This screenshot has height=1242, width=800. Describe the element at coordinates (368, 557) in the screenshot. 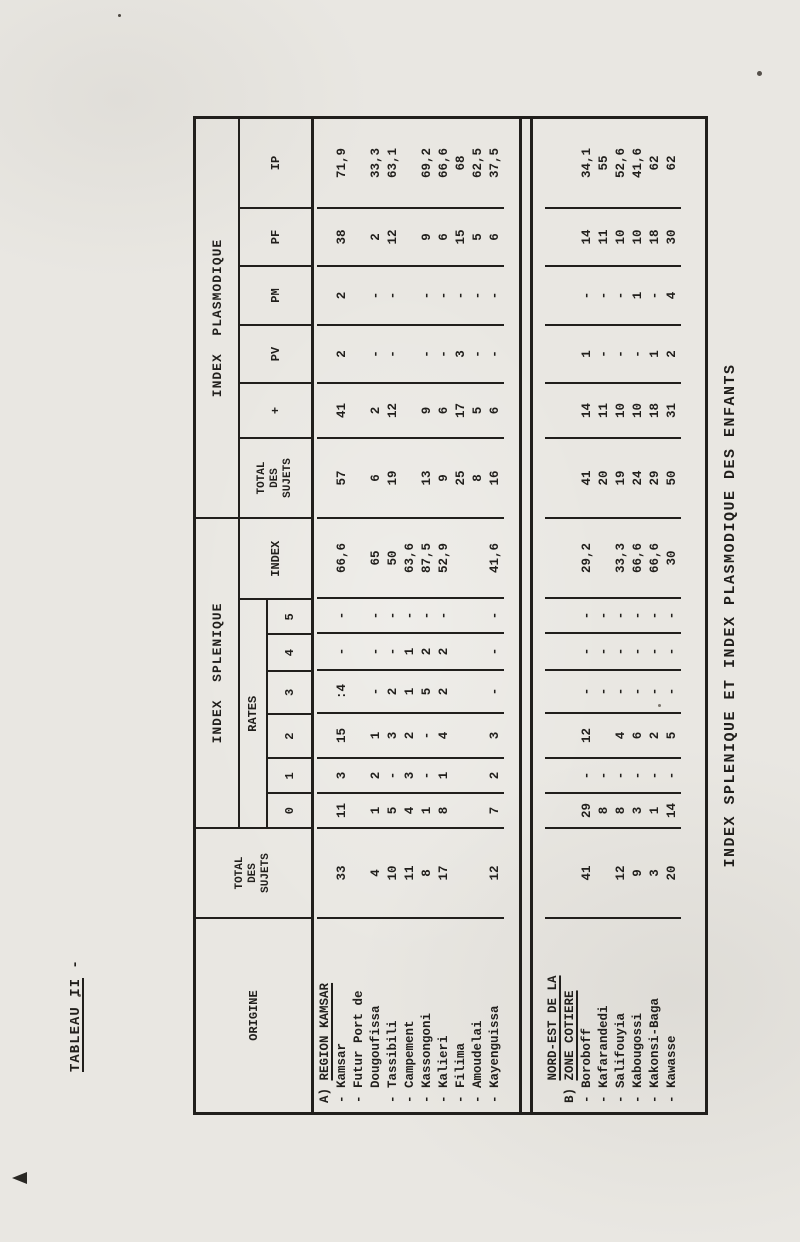

I see `table-cell-index: 65` at that location.